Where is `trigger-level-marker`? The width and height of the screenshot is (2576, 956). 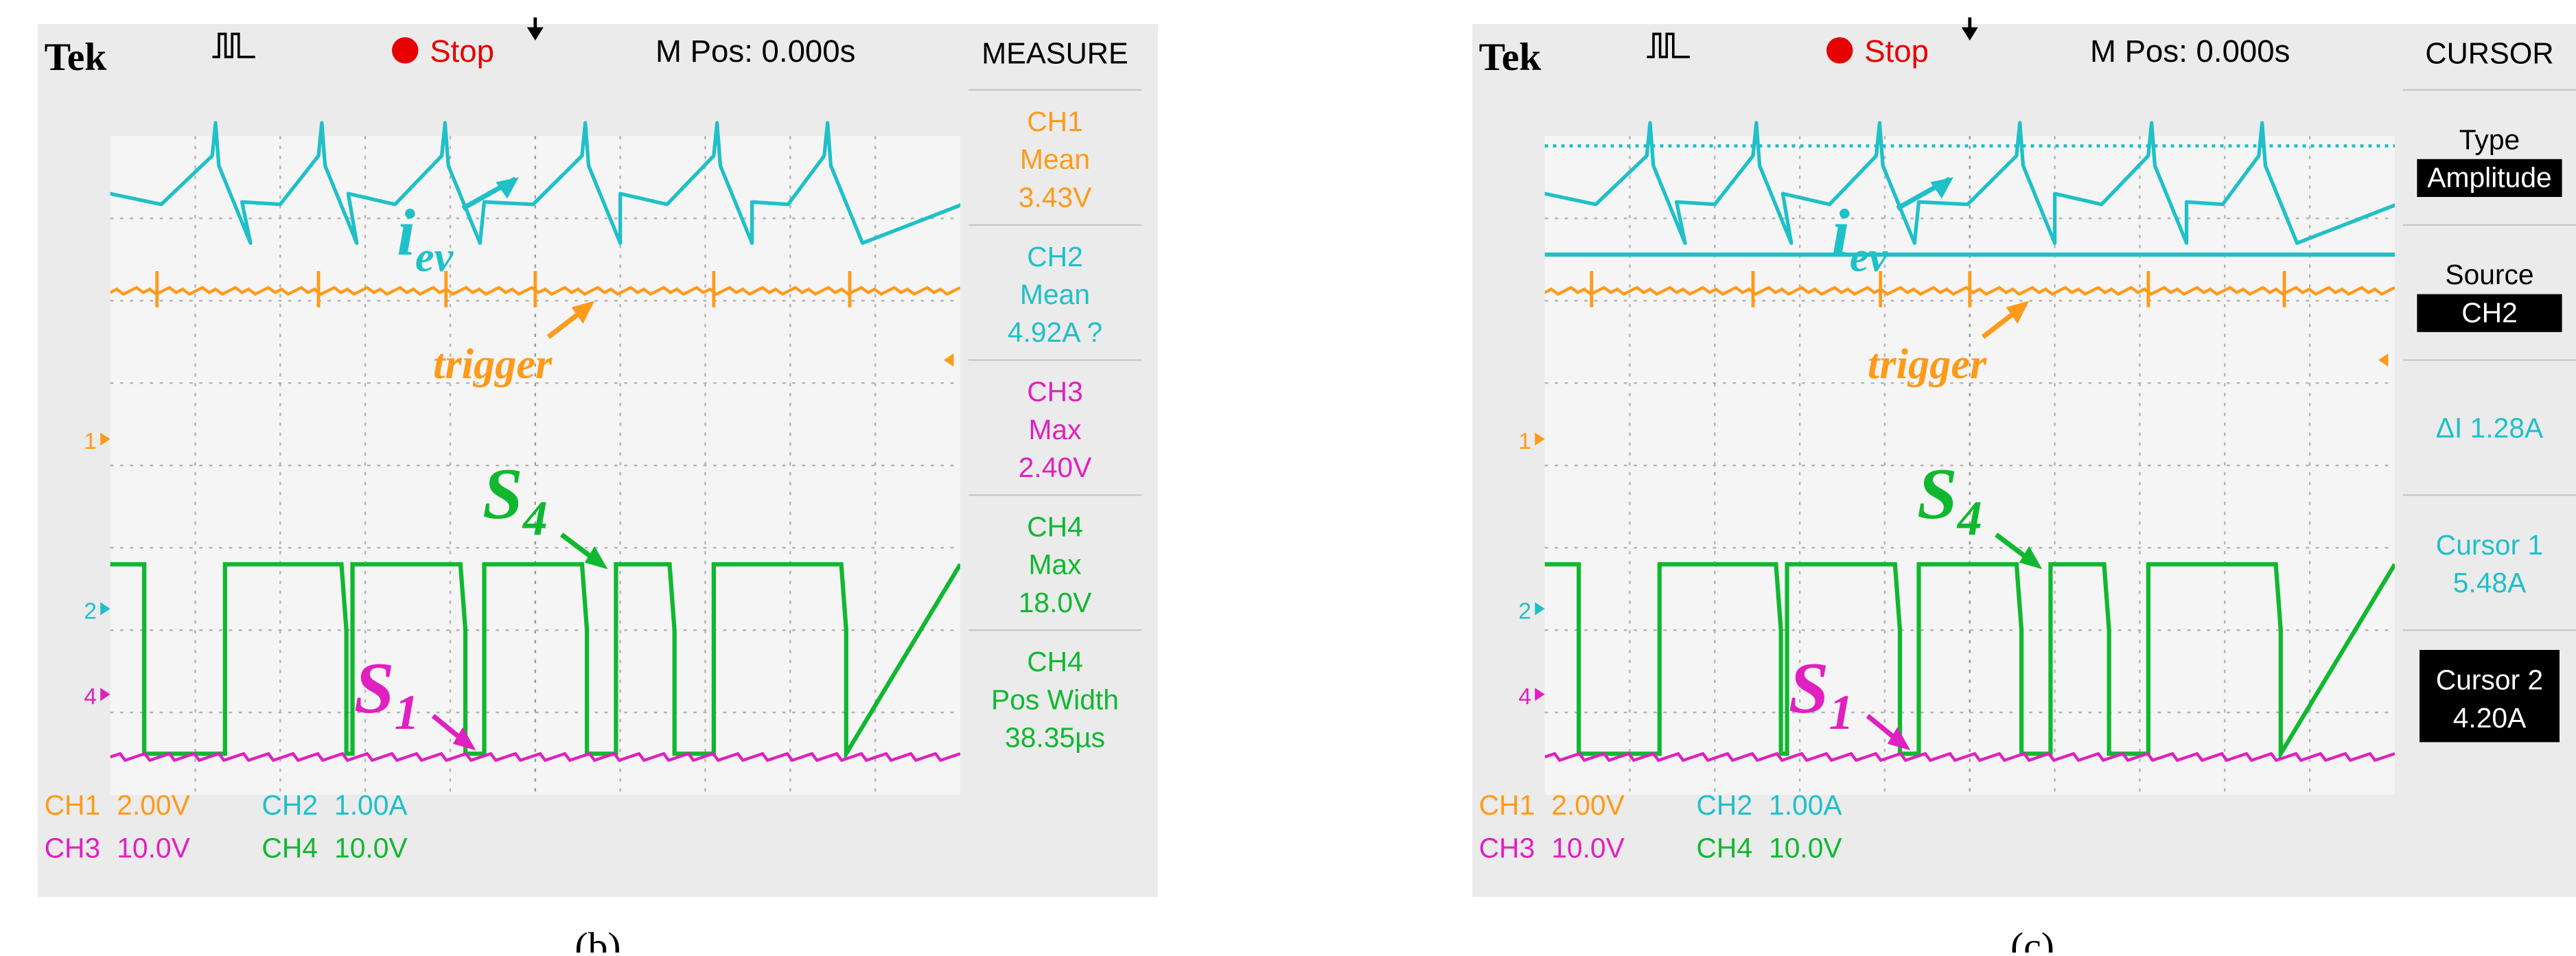
trigger-level-marker is located at coordinates (949, 360).